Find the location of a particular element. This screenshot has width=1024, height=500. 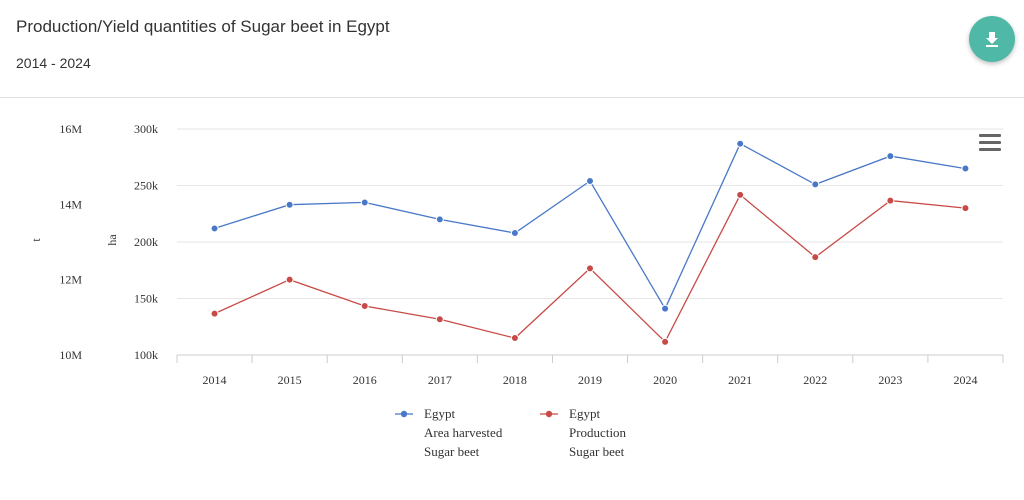

right-axis-tick-label: 100k is located at coordinates (146, 355).